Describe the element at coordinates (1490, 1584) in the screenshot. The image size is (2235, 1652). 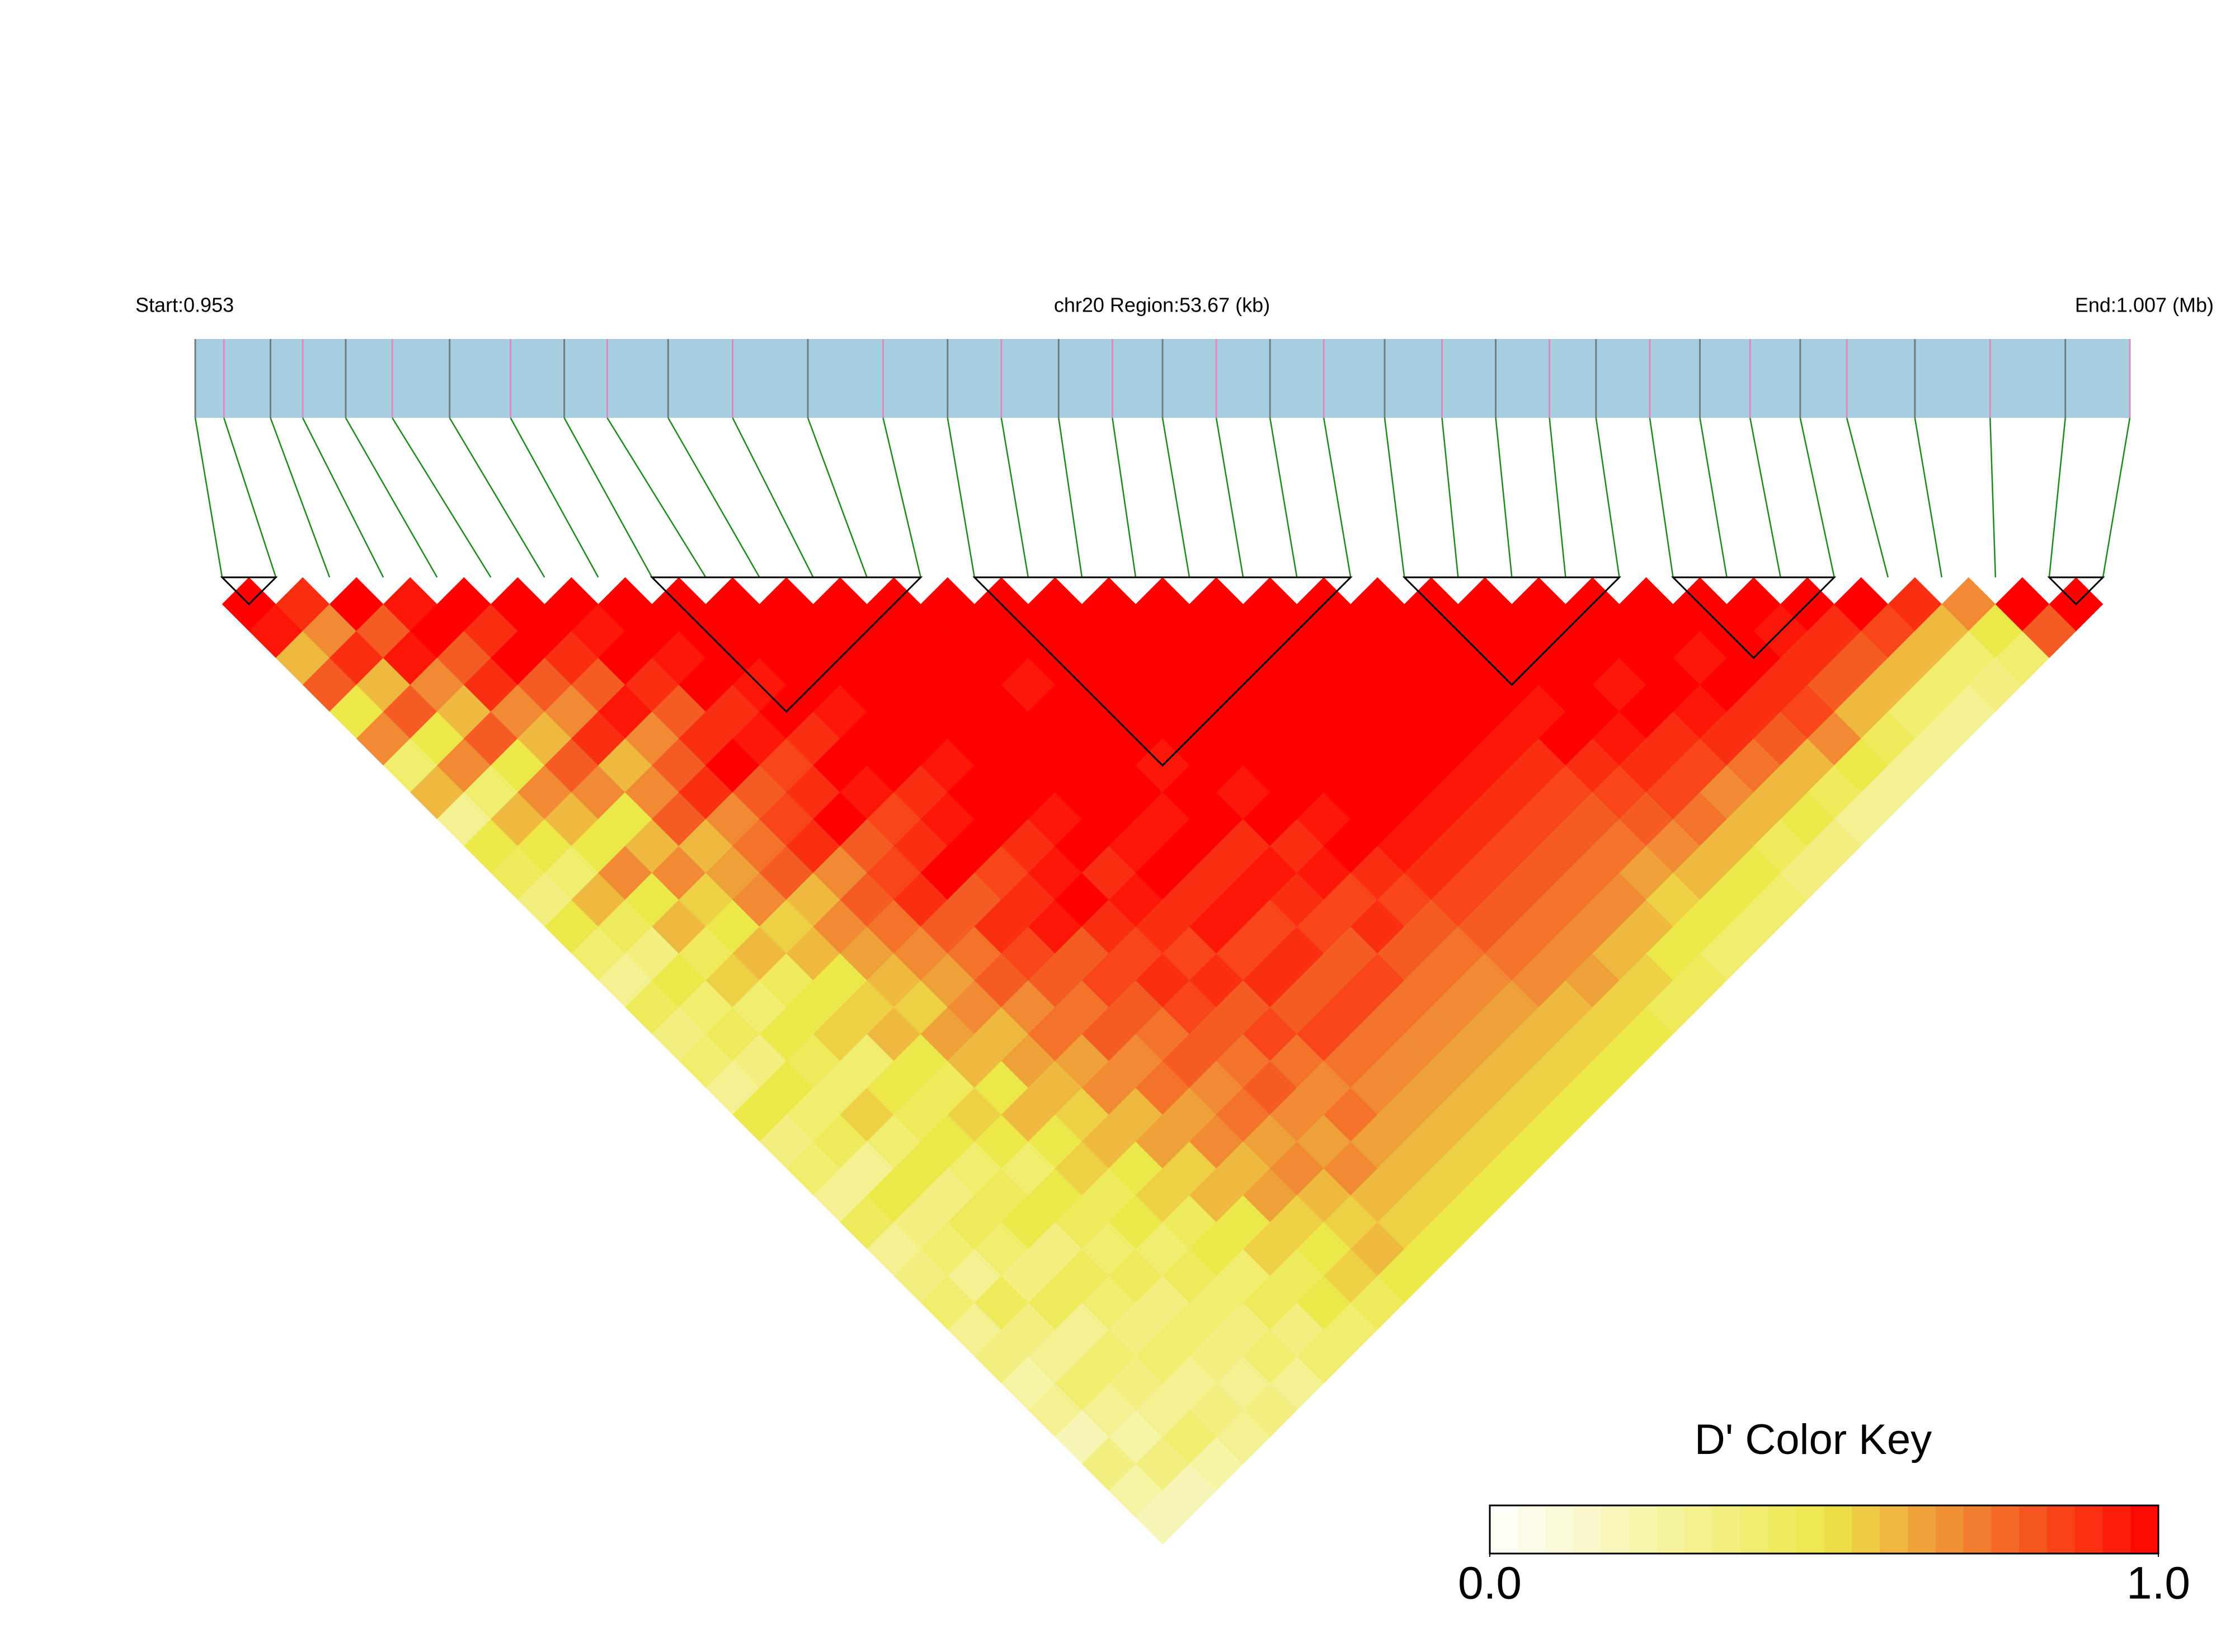
I see `key-tick-label: 0.0` at that location.